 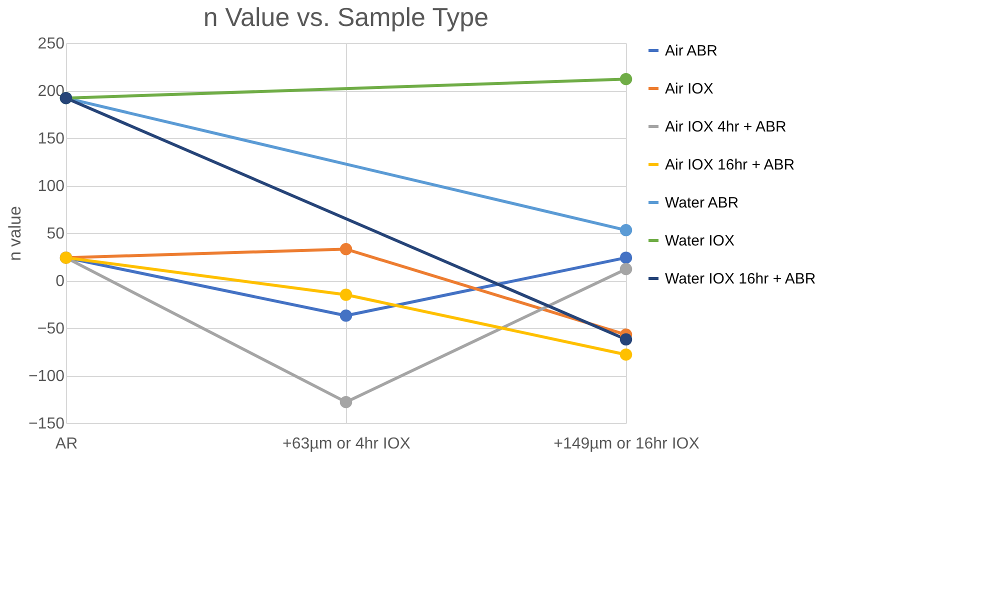 What do you see at coordinates (702, 203) in the screenshot?
I see `legend-label: Water ABR` at bounding box center [702, 203].